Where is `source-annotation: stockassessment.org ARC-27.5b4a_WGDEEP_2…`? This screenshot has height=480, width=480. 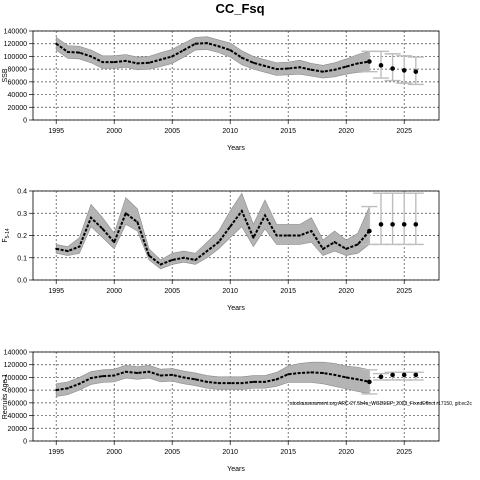 source-annotation: stockassessment.org ARC-27.5b4a_WGDEEP_2… is located at coordinates (381, 404).